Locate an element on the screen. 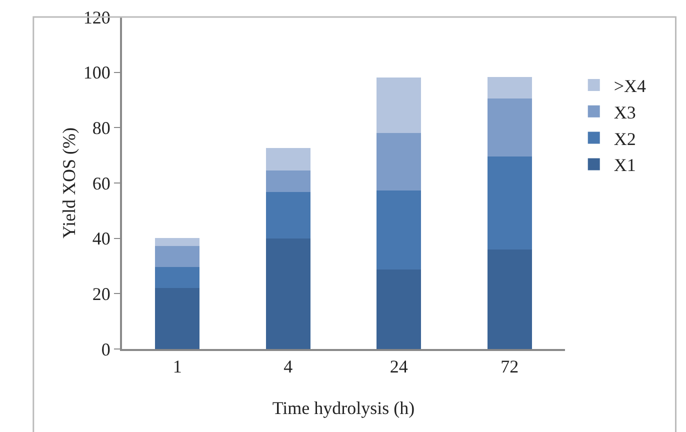  y-axis-title: Yield XOS (%) is located at coordinates (69, 183).